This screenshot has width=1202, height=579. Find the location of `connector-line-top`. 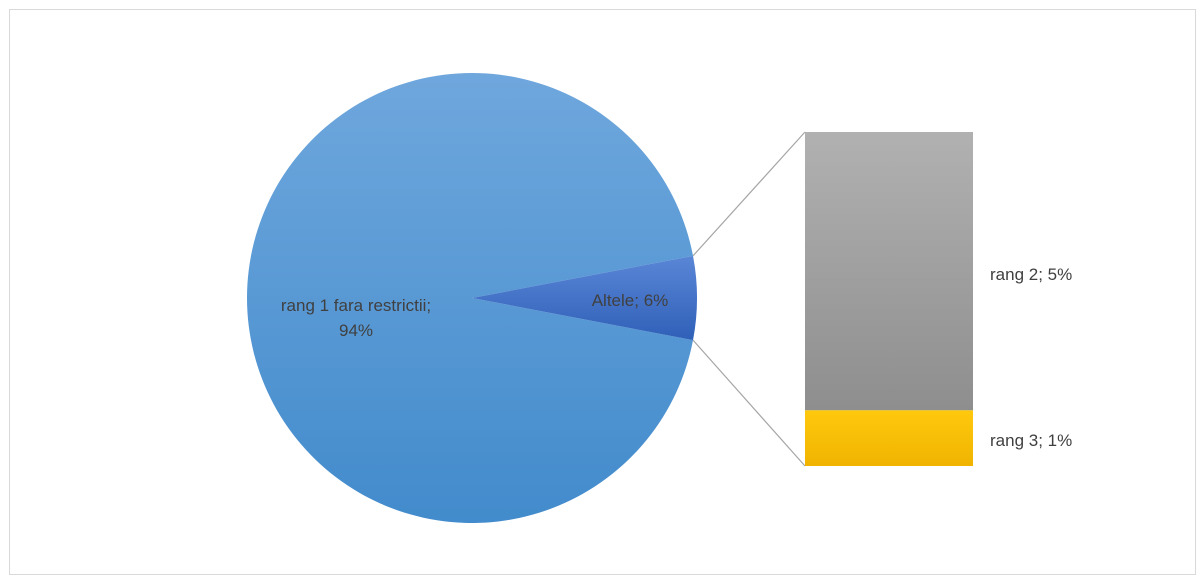

connector-line-top is located at coordinates (749, 194).